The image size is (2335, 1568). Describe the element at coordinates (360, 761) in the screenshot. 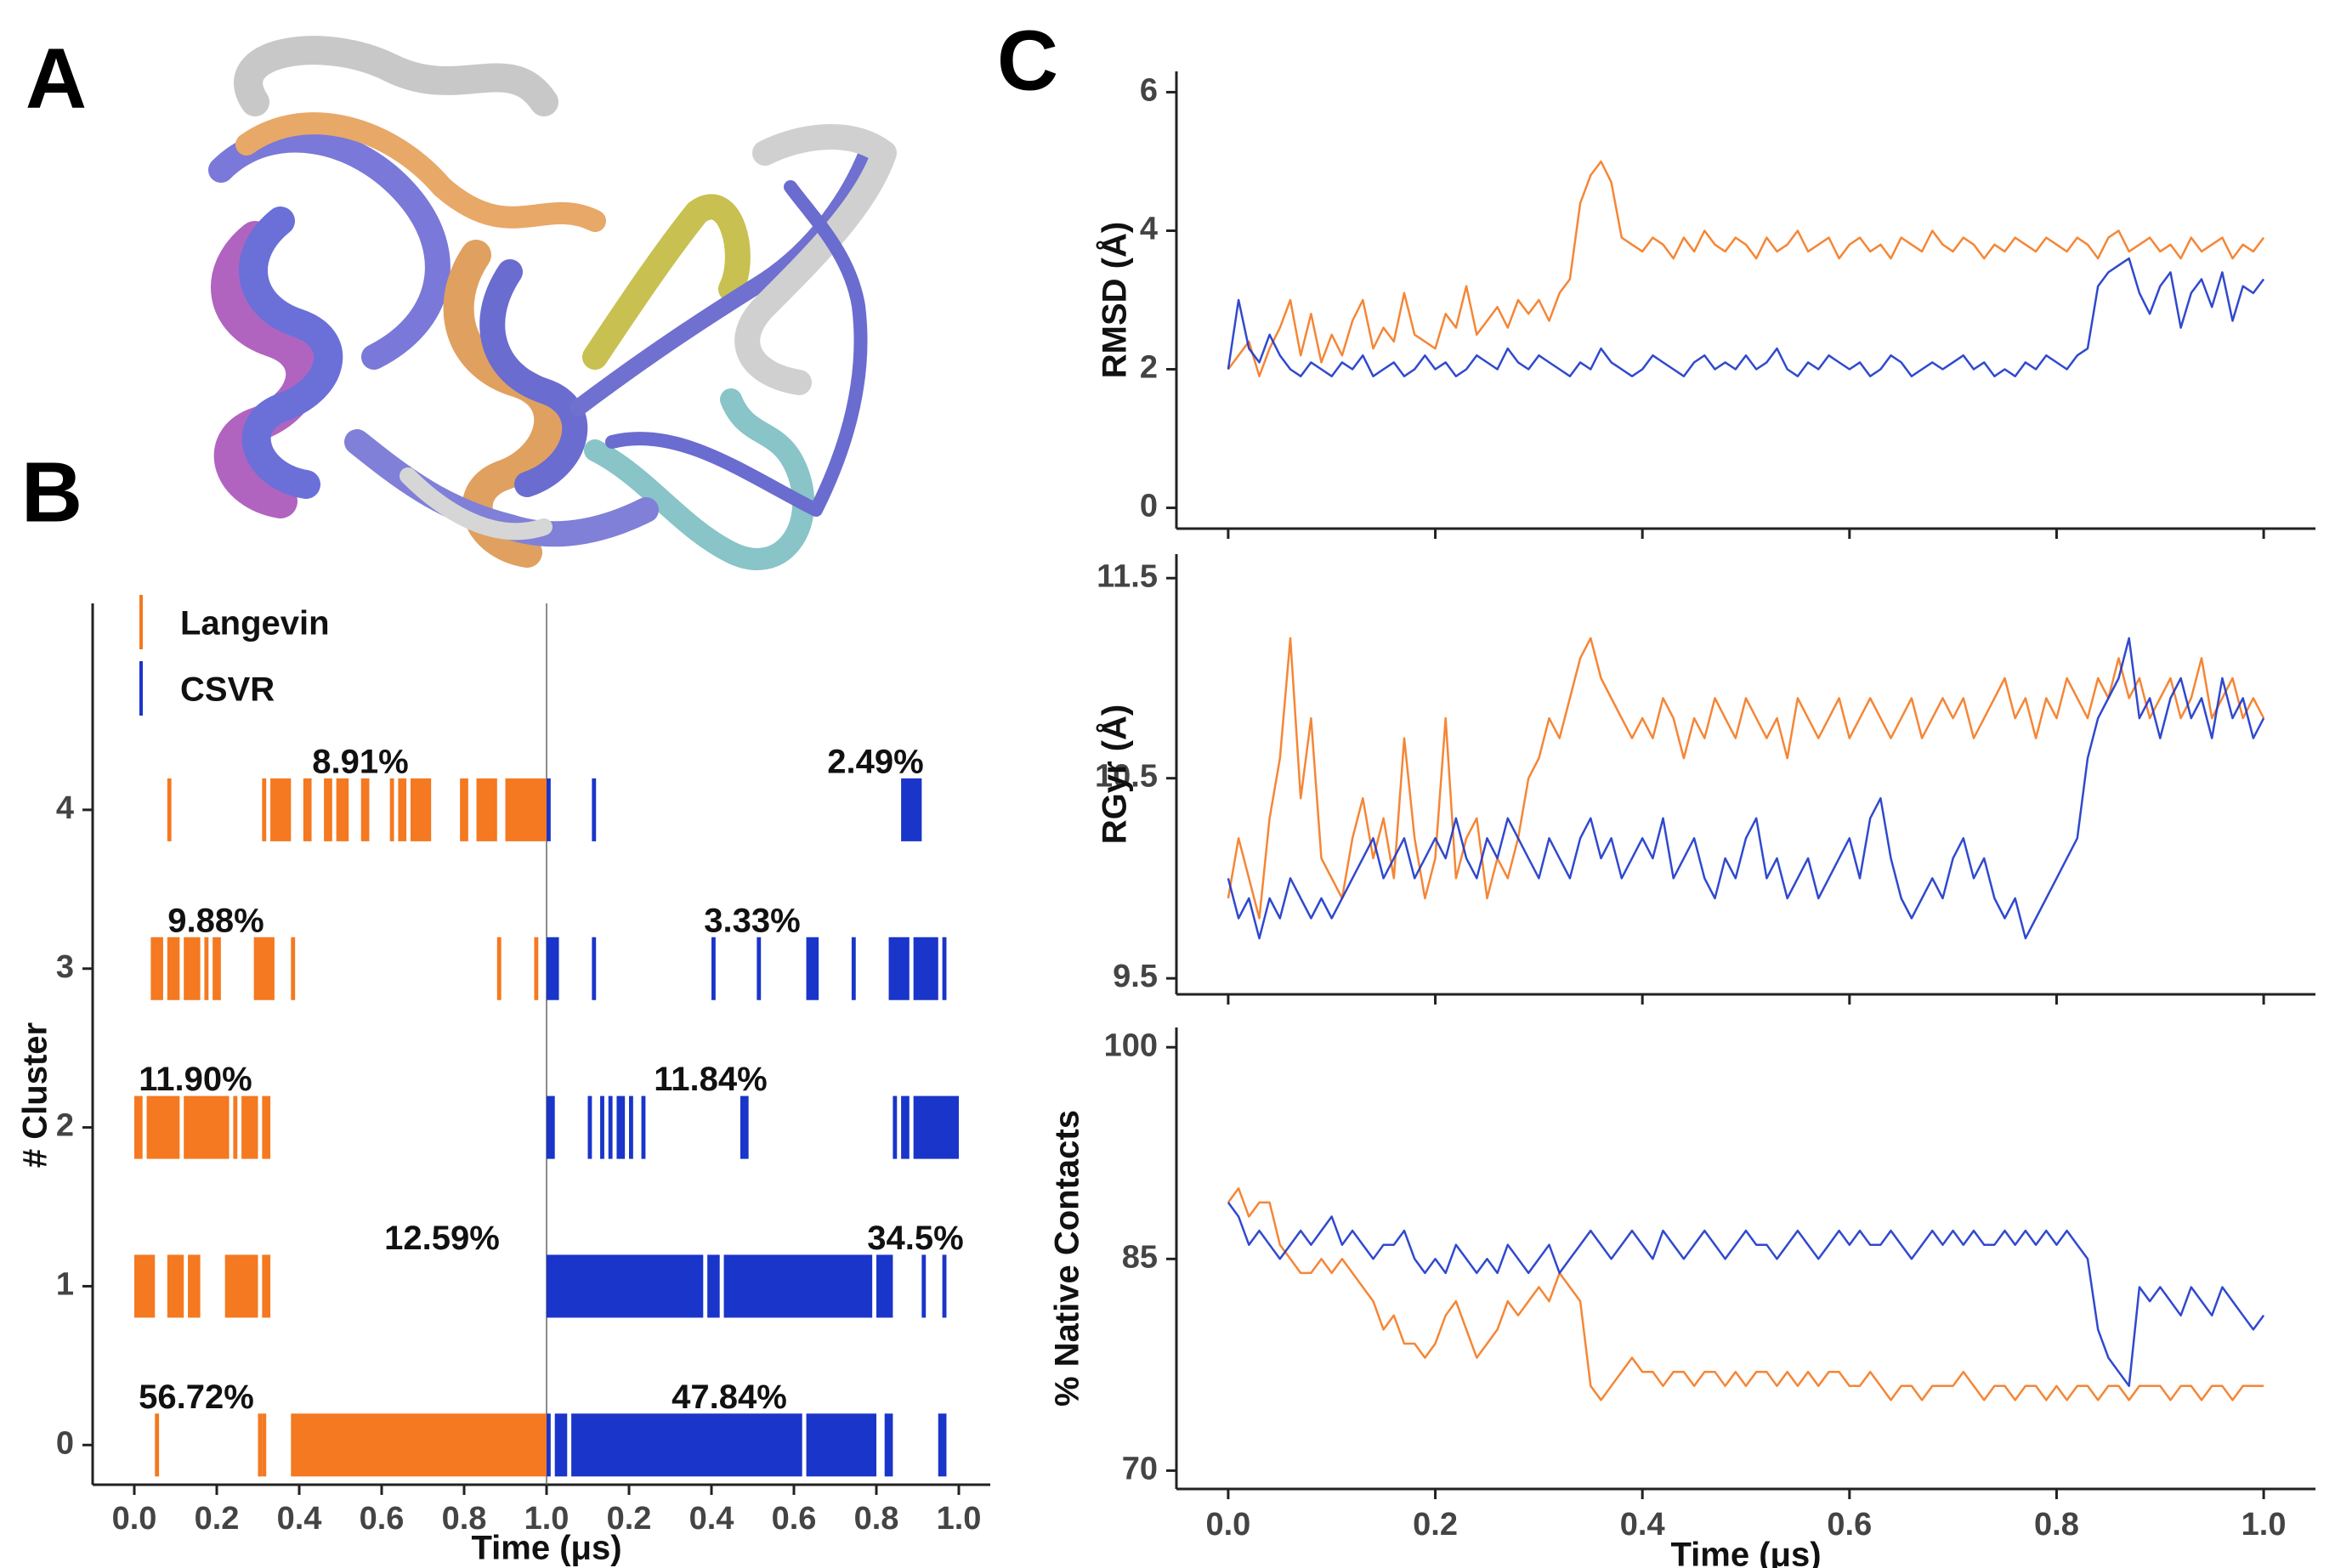

I see `cluster-share: 8.91%` at that location.